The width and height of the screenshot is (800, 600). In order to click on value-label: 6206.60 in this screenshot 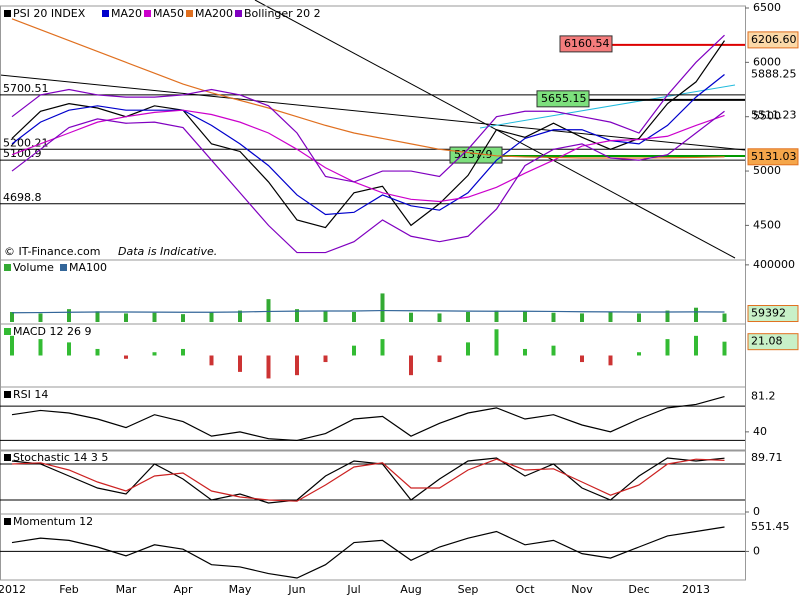, I will do `click(774, 39)`.